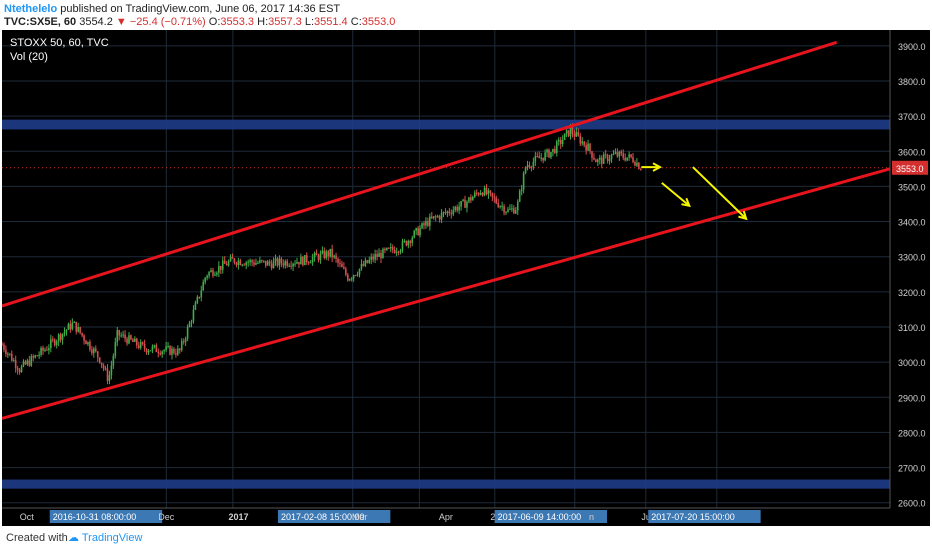 This screenshot has height=550, width=932. I want to click on x-tick-label: 2, so click(492, 517).